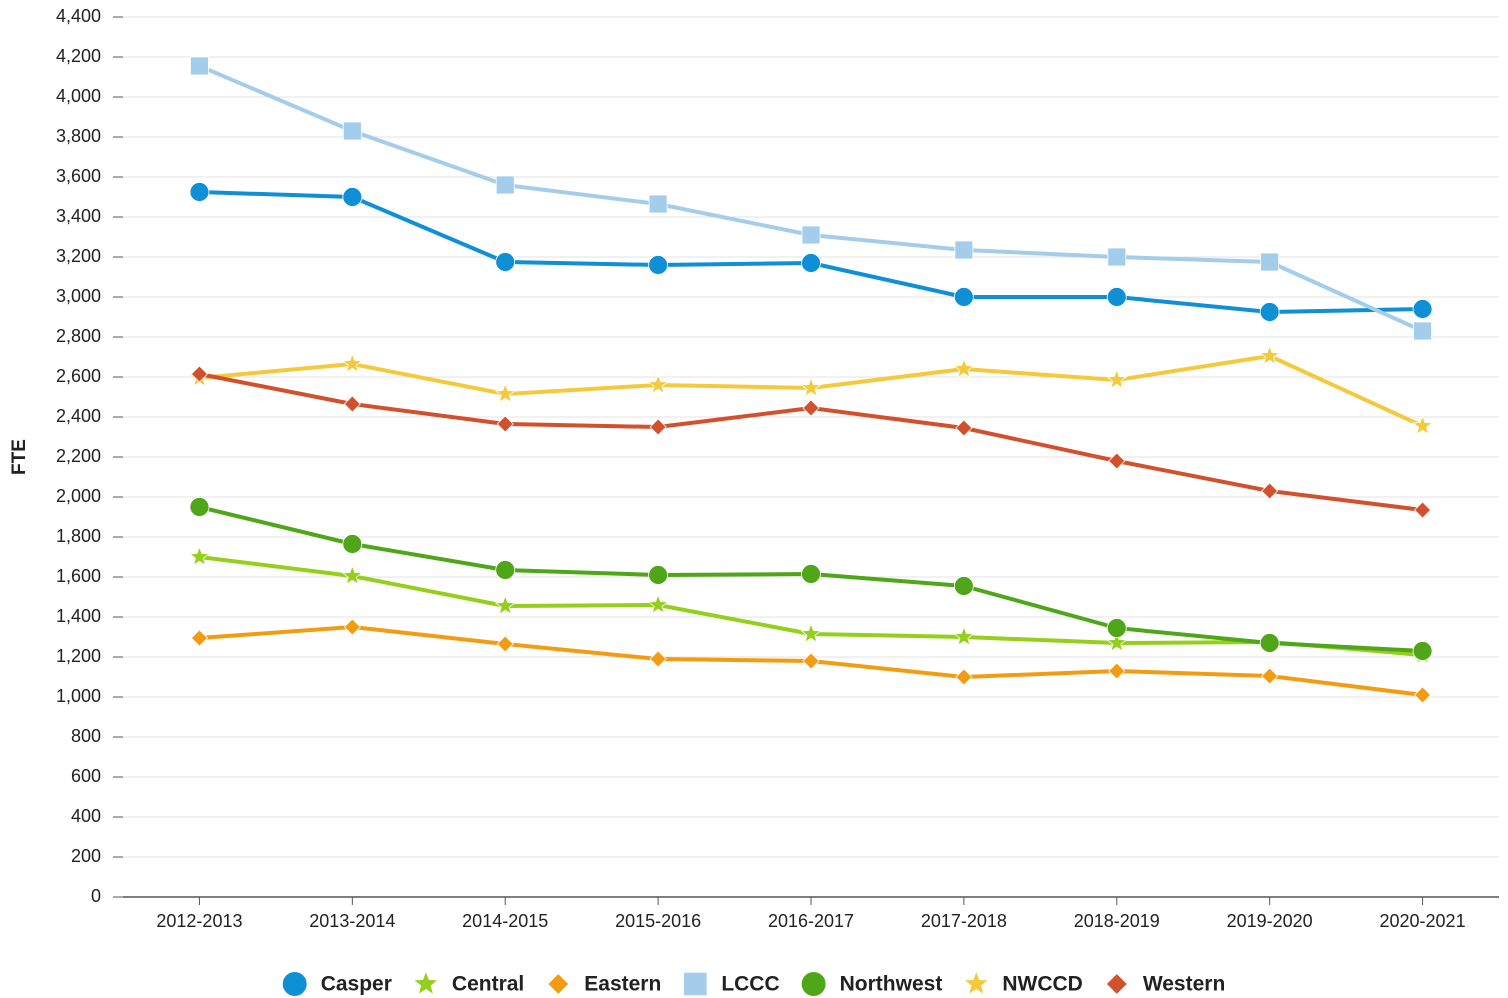 This screenshot has height=998, width=1508. I want to click on y-tick-label: 4,400, so click(78, 16).